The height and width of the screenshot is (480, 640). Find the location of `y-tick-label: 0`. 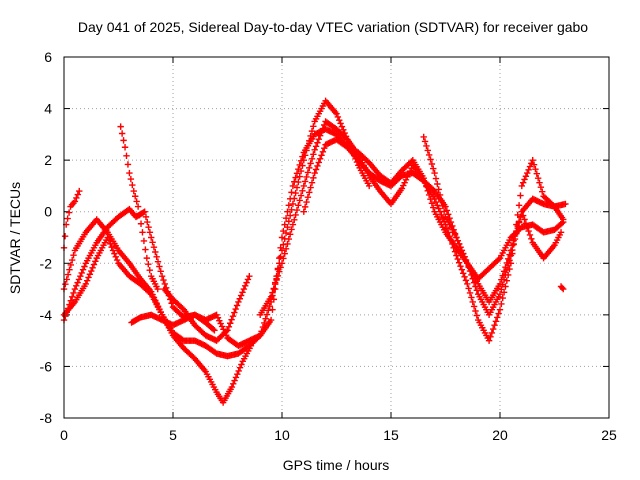

y-tick-label: 0 is located at coordinates (48, 212).